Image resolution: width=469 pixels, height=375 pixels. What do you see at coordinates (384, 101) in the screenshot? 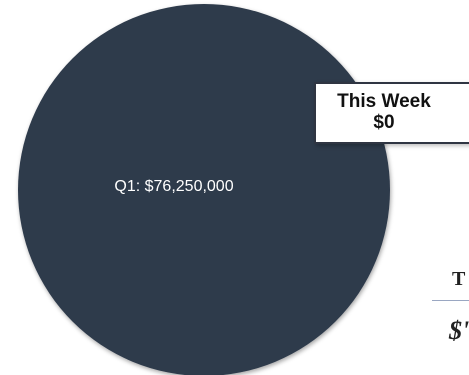
I see `callout-title: This Week` at bounding box center [384, 101].